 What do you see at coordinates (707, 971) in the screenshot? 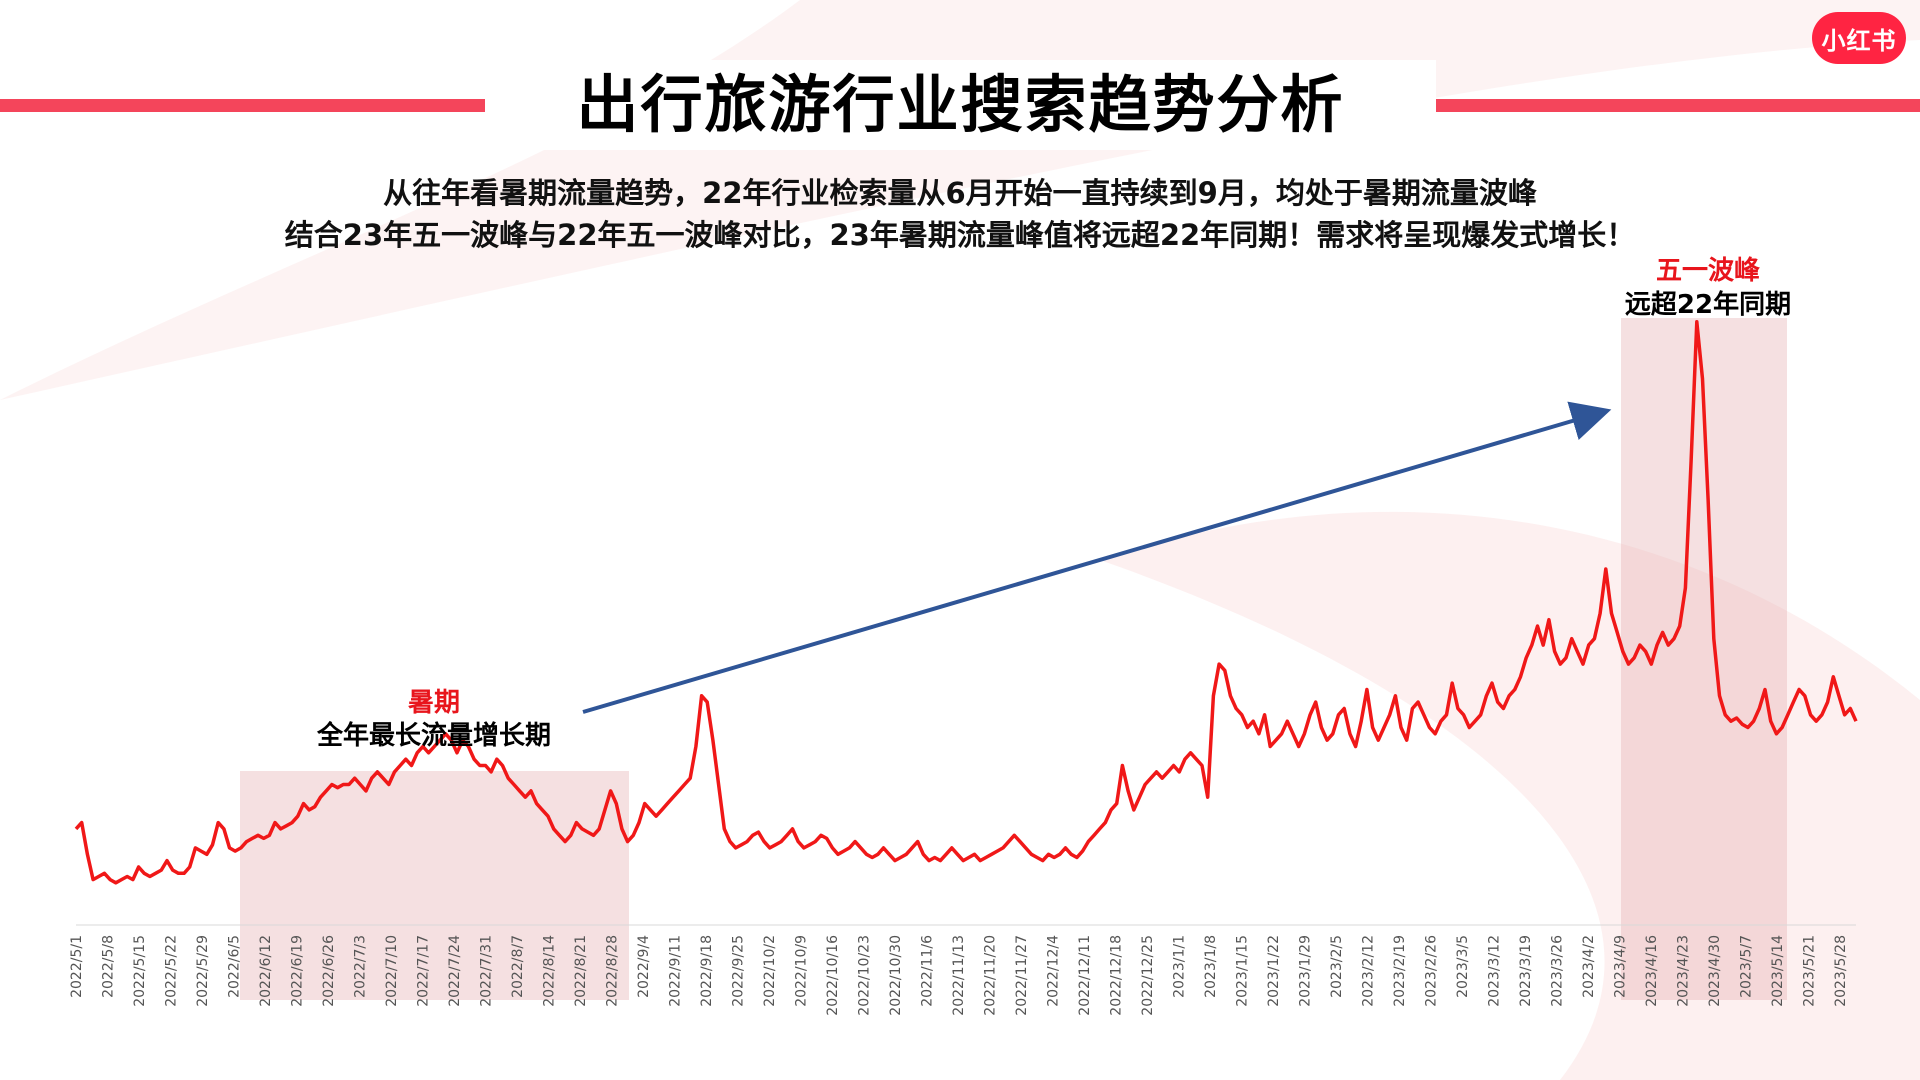
I see `x-tick-label: 2022/9/18` at bounding box center [707, 971].